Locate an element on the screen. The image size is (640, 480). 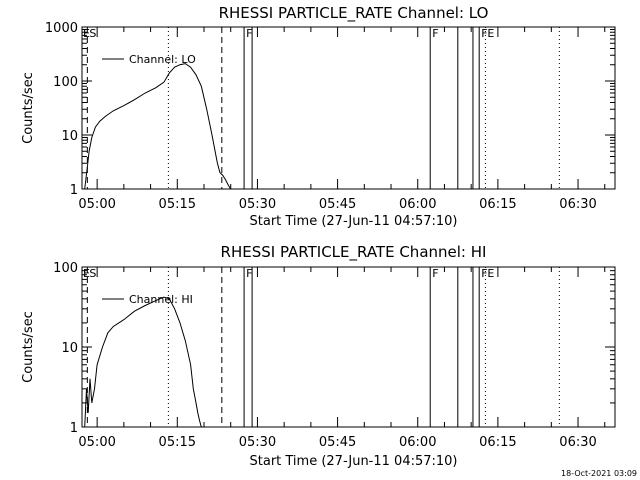
legend-label: Channel: HI is located at coordinates (161, 299).